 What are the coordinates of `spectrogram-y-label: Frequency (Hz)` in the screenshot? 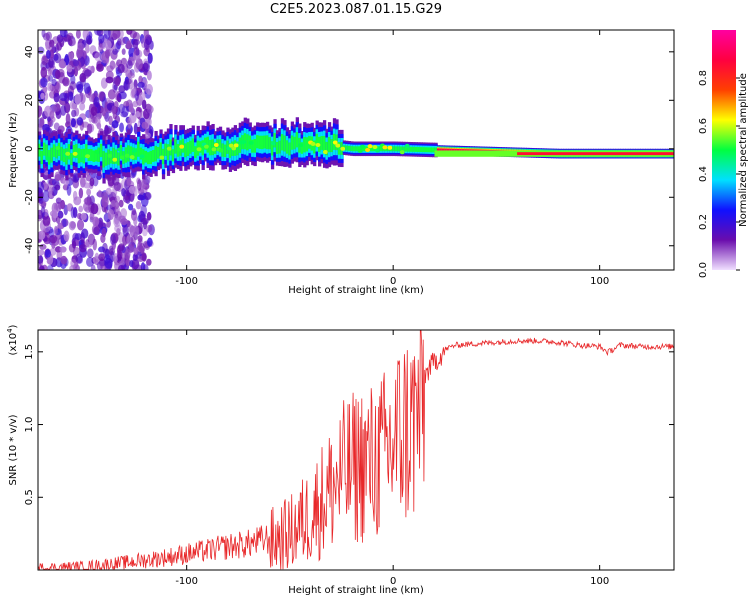 It's located at (13, 150).